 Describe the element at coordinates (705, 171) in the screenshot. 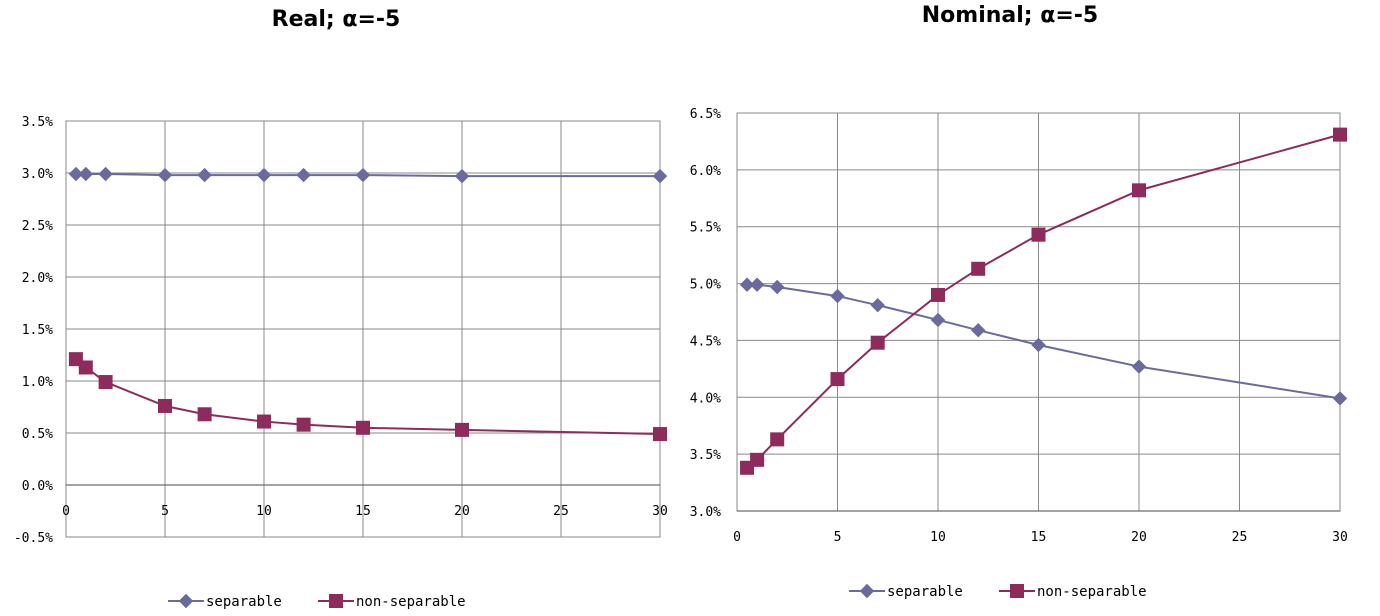

I see `y-tick-label: 6.0%` at that location.